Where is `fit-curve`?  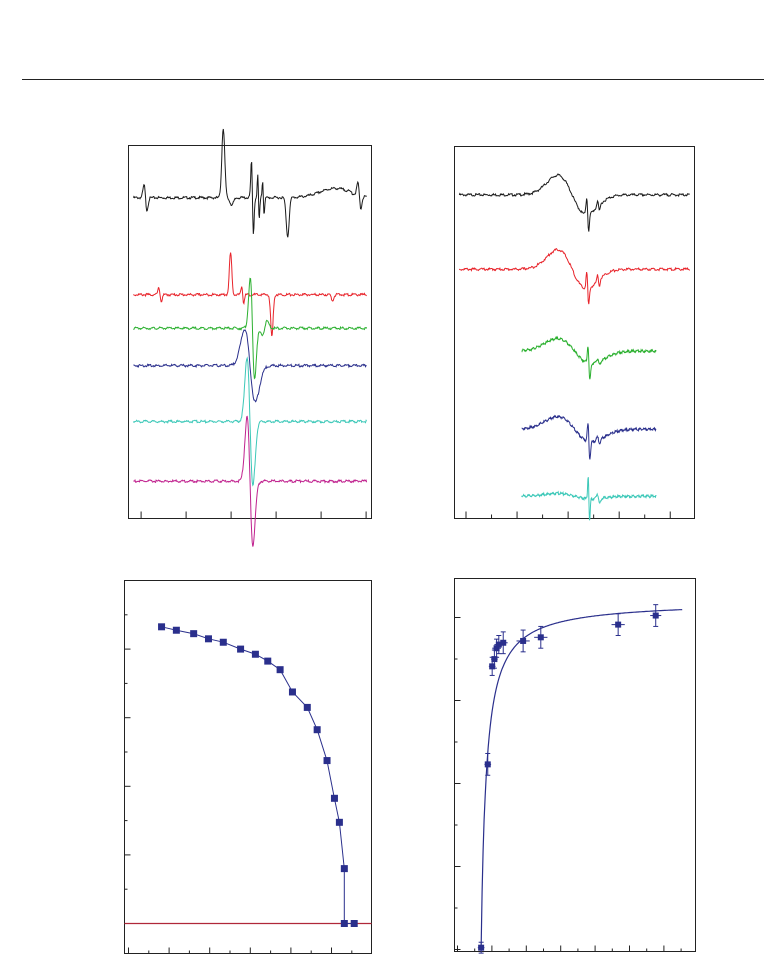 fit-curve is located at coordinates (581, 779).